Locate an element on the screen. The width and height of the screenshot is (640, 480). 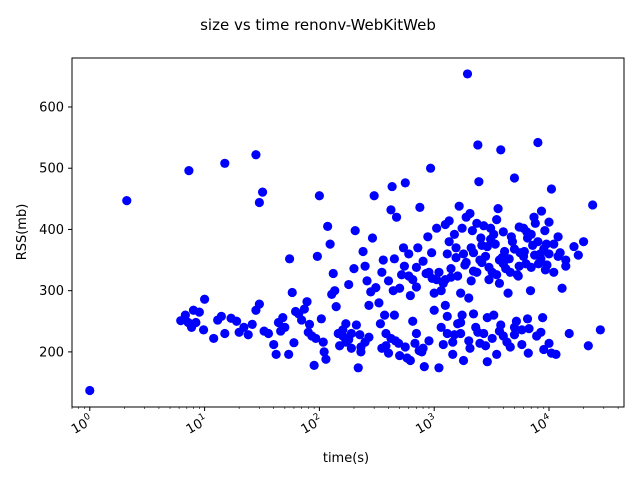
y-tick-label: 500 is located at coordinates (51, 169).